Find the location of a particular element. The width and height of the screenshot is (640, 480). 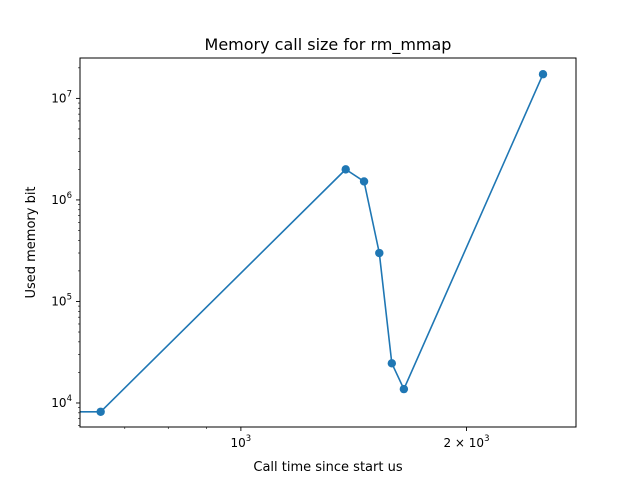

y-tick-label-2: 10⁶ is located at coordinates (61, 199).